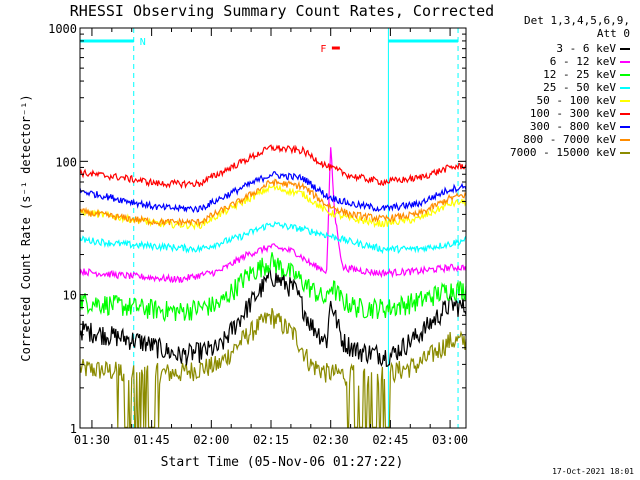 The height and width of the screenshot is (480, 640). What do you see at coordinates (273, 238) in the screenshot?
I see `series-line-25-50-keV` at bounding box center [273, 238].